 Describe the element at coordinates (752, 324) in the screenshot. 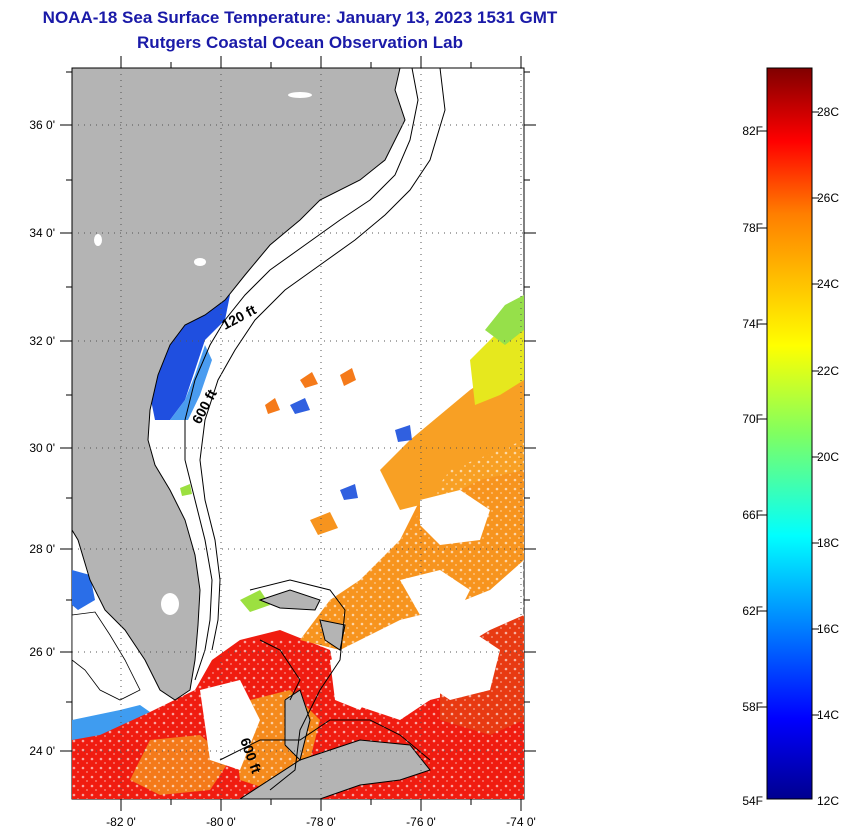

I see `colorbar-f-label: 74F` at that location.